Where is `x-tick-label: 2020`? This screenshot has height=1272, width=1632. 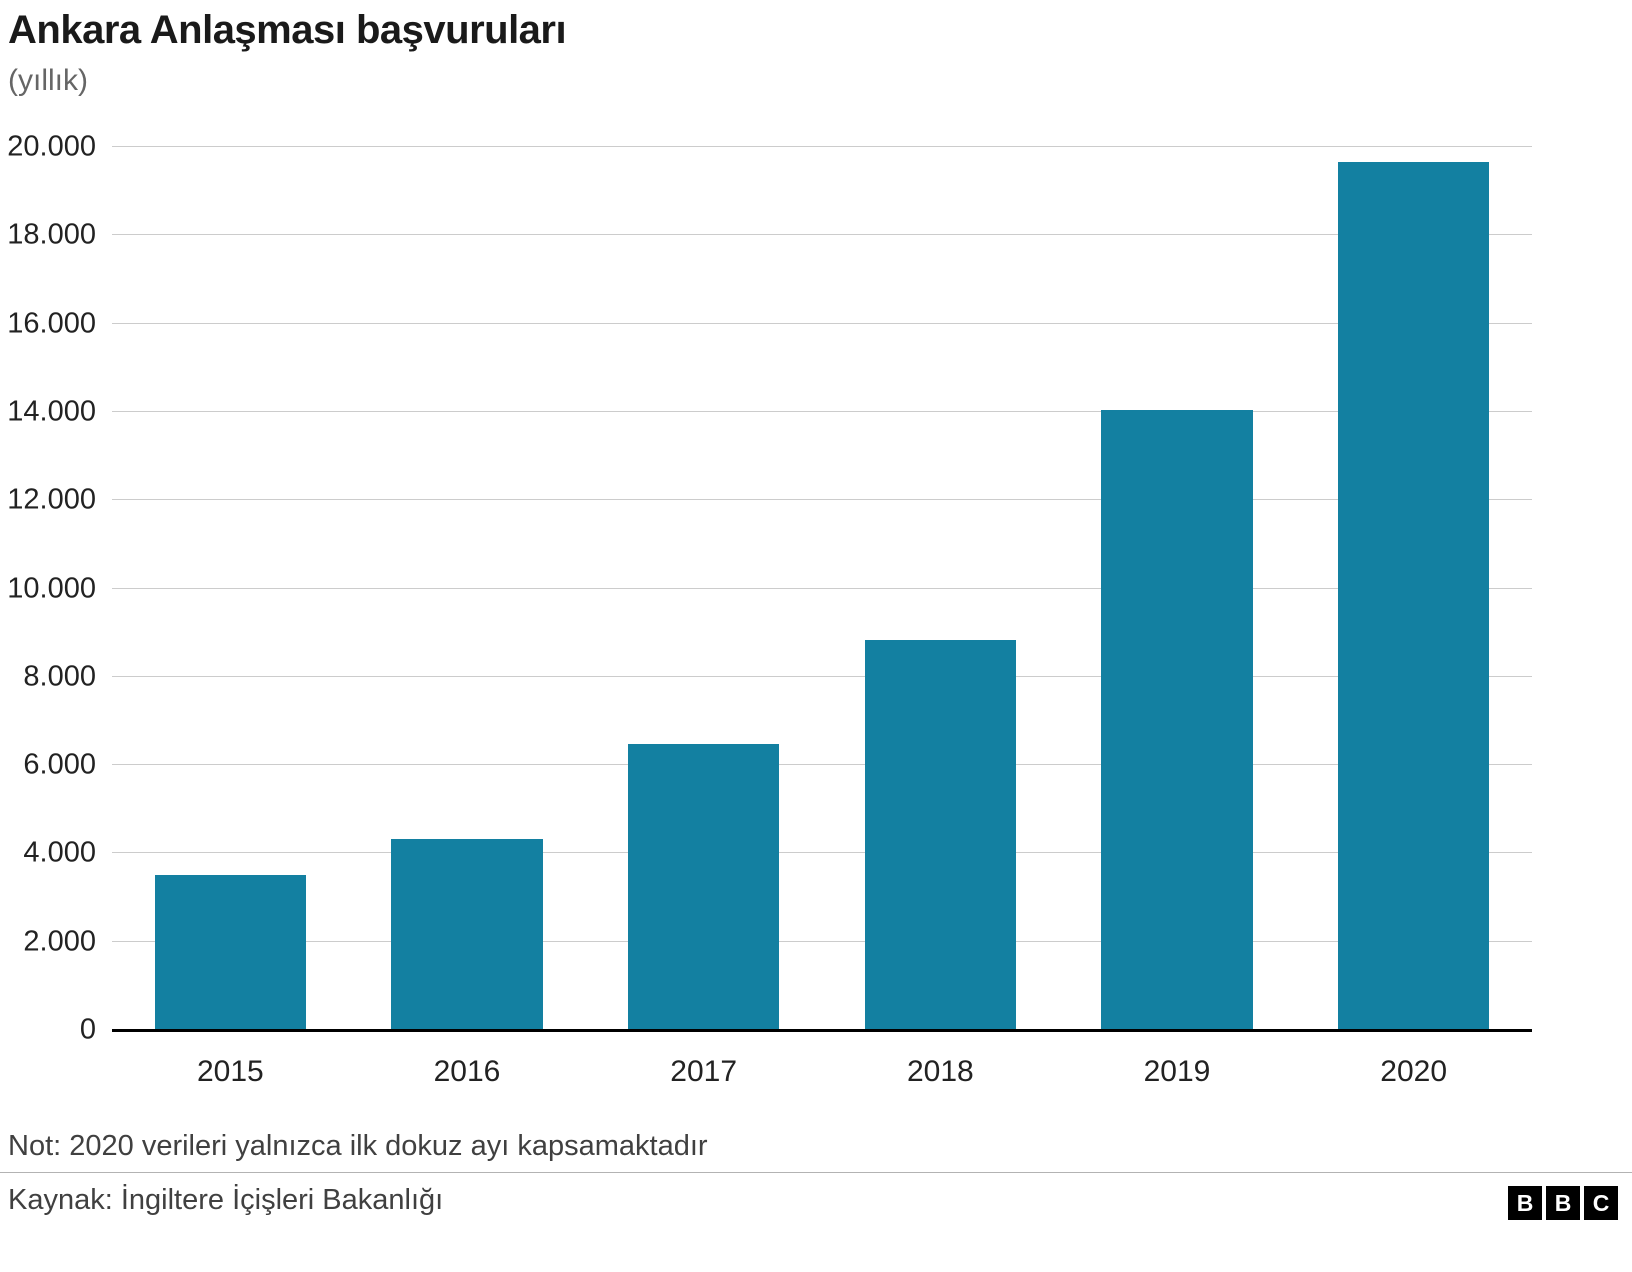
x-tick-label: 2020 is located at coordinates (1414, 1071).